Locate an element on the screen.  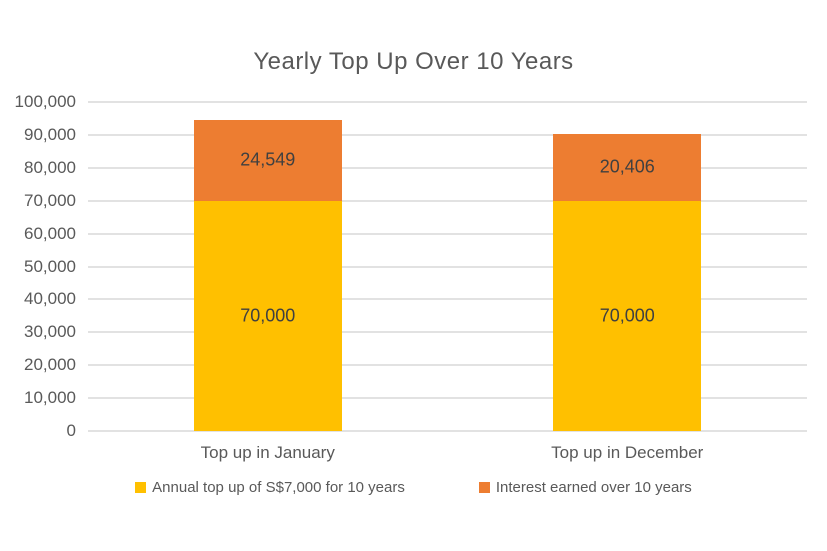
x-axis: Top up in January Top up in December is located at coordinates (447, 450).